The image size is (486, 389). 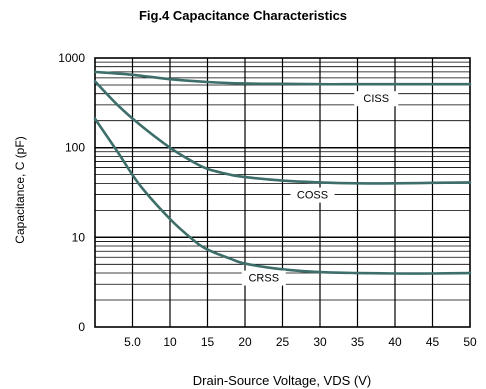 What do you see at coordinates (395, 342) in the screenshot?
I see `x-tick-label: 40` at bounding box center [395, 342].